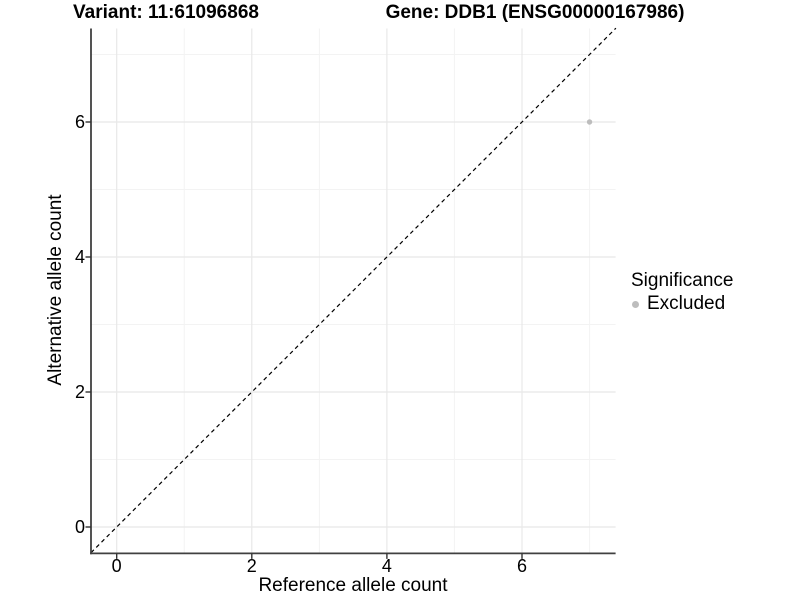 The image size is (800, 600). Describe the element at coordinates (521, 566) in the screenshot. I see `x-tick-label: 6` at that location.